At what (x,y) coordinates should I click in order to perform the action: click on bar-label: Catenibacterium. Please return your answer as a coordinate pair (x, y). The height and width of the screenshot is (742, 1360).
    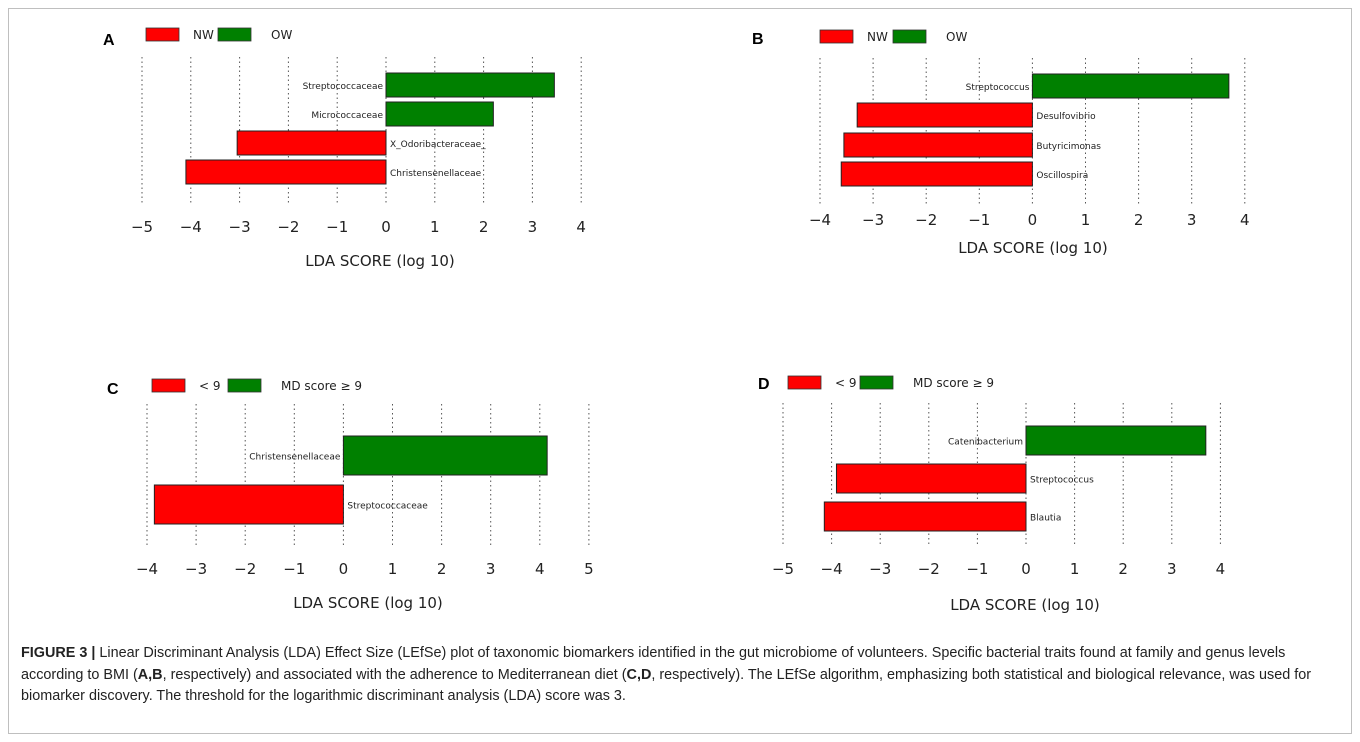
    Looking at the image, I should click on (985, 443).